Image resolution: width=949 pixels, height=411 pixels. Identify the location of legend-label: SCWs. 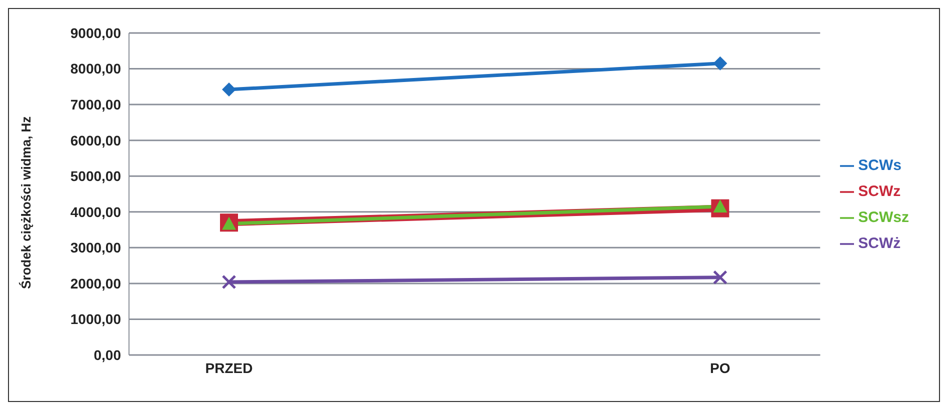
(880, 165).